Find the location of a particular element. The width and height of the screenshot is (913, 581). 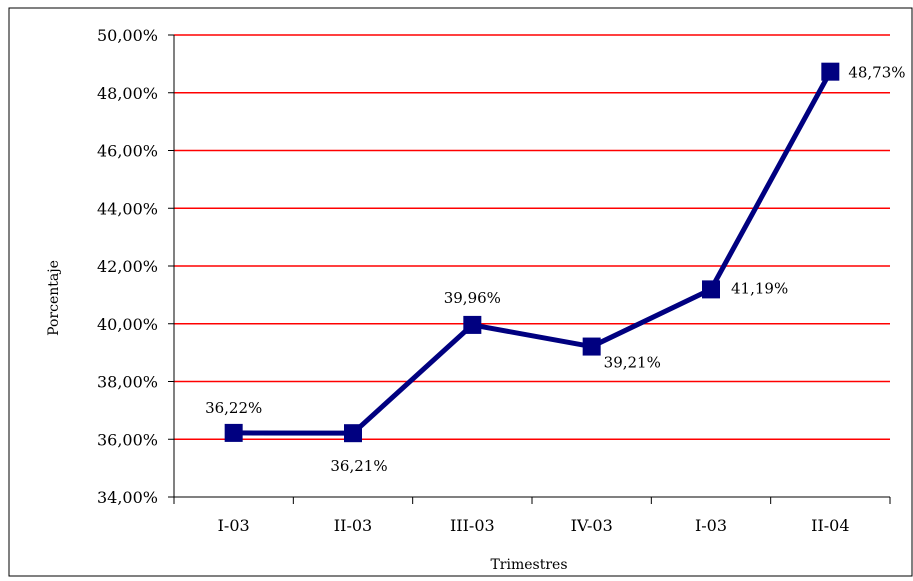

data-label: 41,19% is located at coordinates (759, 288).